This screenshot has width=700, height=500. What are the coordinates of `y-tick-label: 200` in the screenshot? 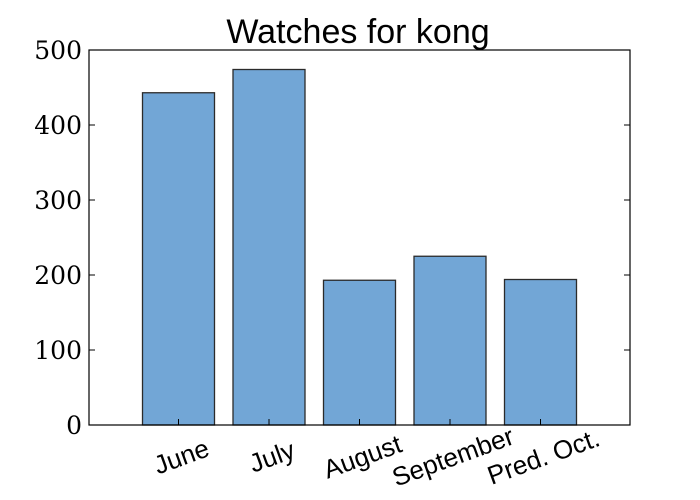 It's located at (58, 275).